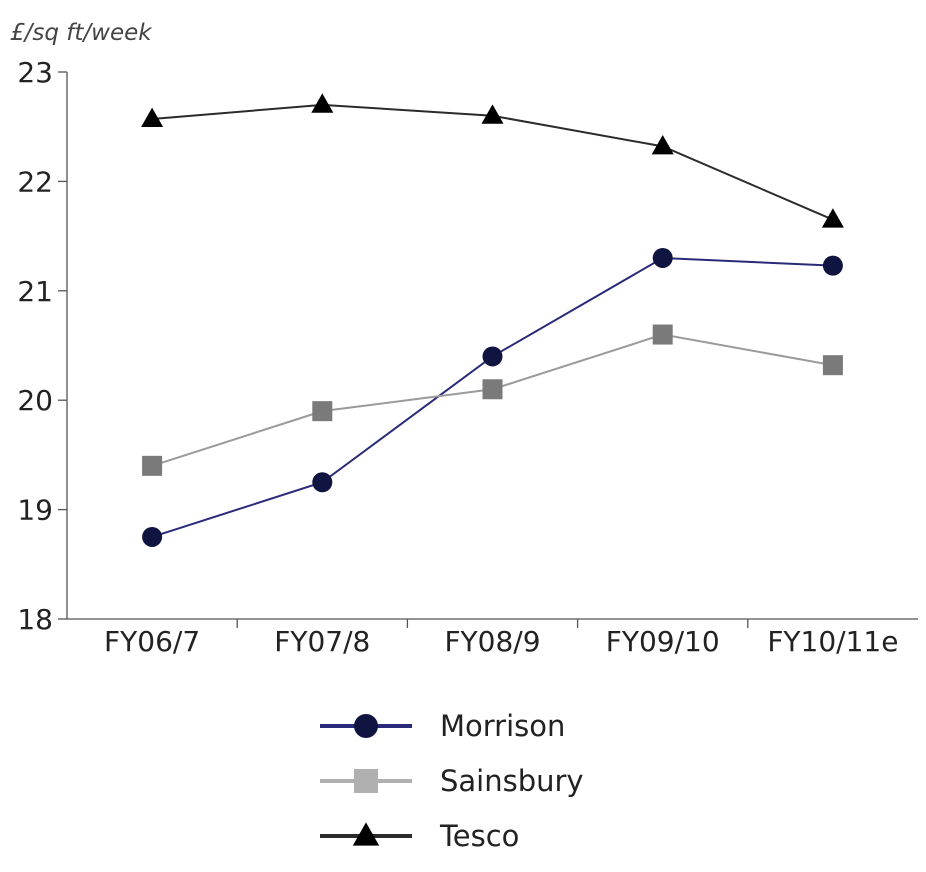  I want to click on series-tesco, so click(492, 160).